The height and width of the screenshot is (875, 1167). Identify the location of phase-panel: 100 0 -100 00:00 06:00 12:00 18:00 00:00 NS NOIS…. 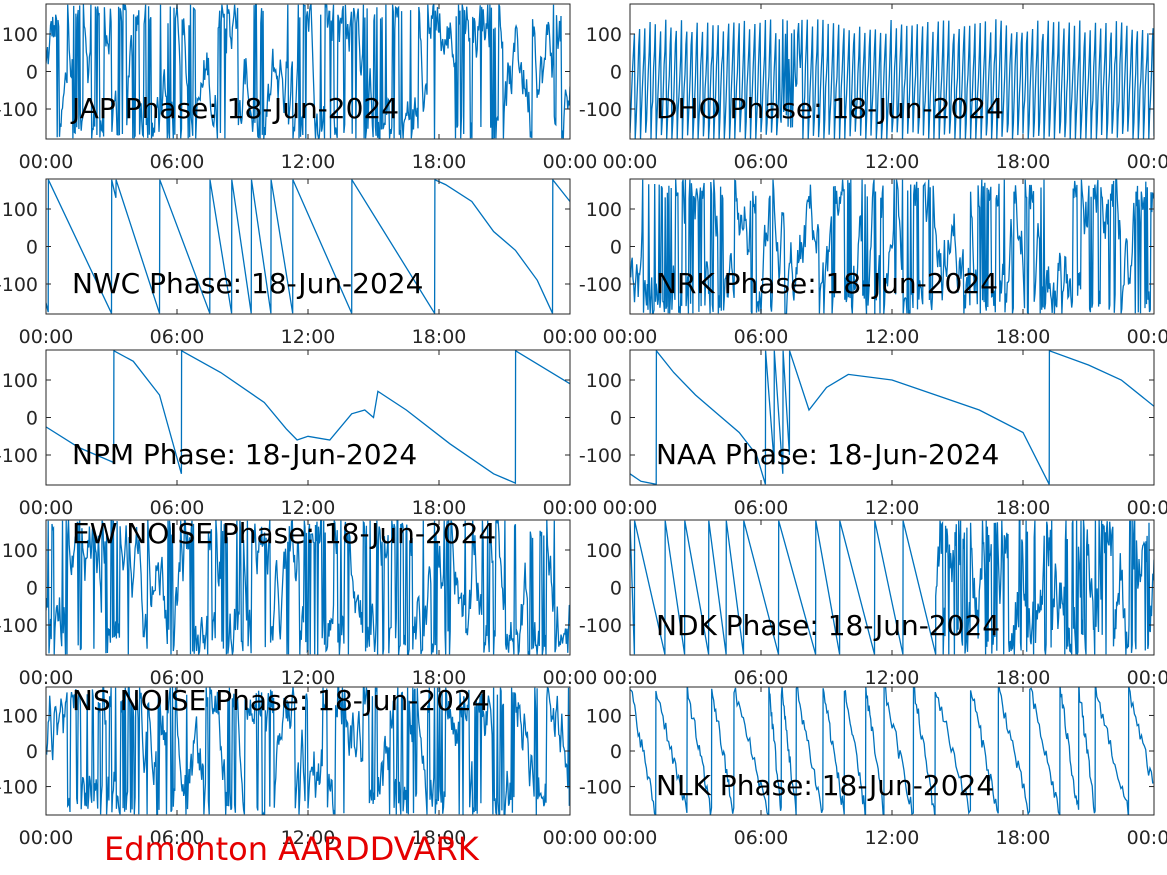
(298, 766).